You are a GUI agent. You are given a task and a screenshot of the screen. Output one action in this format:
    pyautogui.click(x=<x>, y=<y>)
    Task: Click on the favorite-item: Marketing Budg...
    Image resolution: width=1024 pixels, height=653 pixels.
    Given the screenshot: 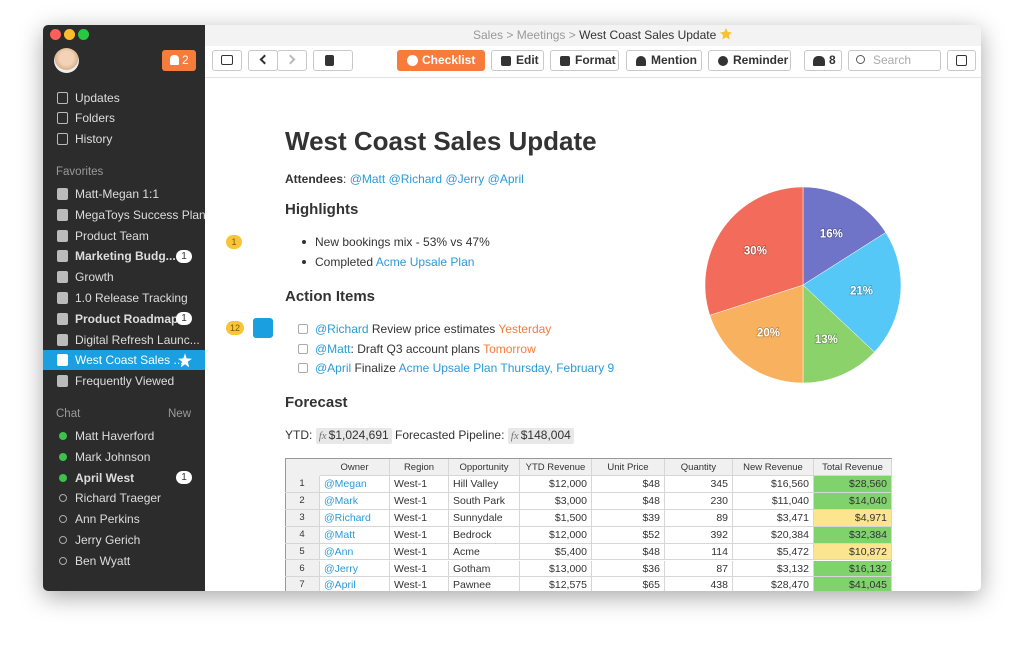 What is the action you would take?
    pyautogui.click(x=125, y=256)
    